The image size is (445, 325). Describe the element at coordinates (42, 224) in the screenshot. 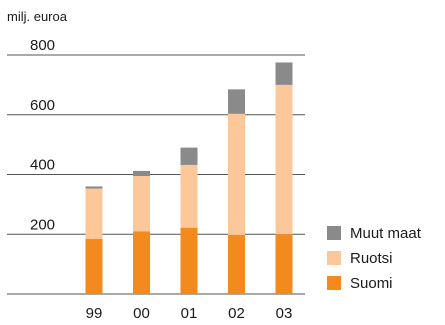

I see `y-tick-label-200: 200` at that location.